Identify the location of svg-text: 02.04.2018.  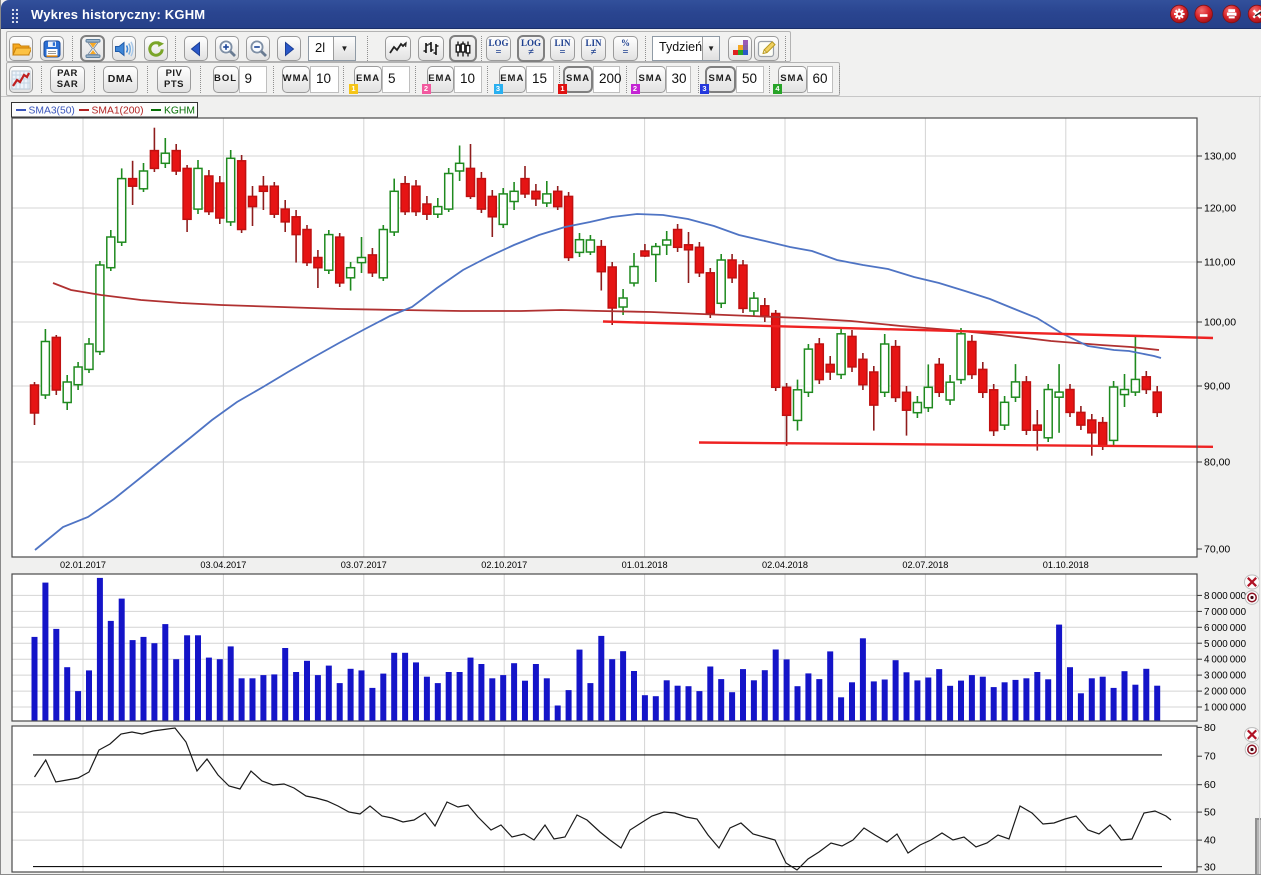
(785, 565).